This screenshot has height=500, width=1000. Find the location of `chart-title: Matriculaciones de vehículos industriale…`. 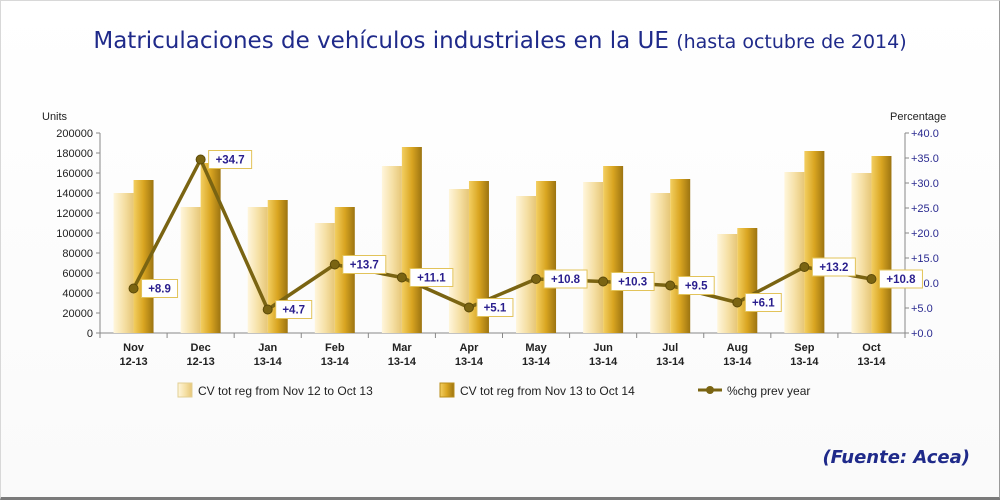

chart-title: Matriculaciones de vehículos industriale… is located at coordinates (500, 41).